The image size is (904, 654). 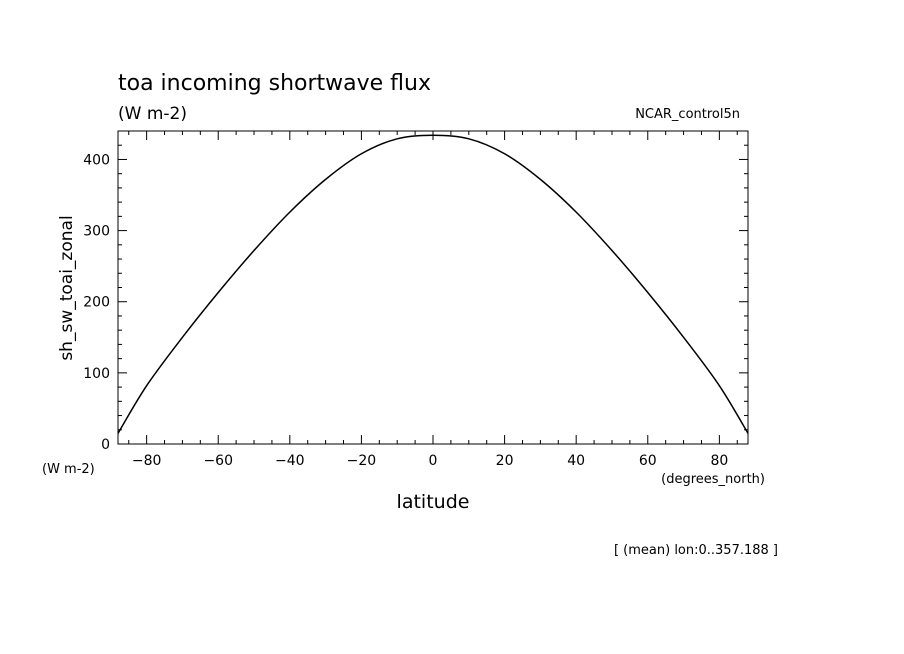 What do you see at coordinates (290, 461) in the screenshot?
I see `x-tick-label: −40` at bounding box center [290, 461].